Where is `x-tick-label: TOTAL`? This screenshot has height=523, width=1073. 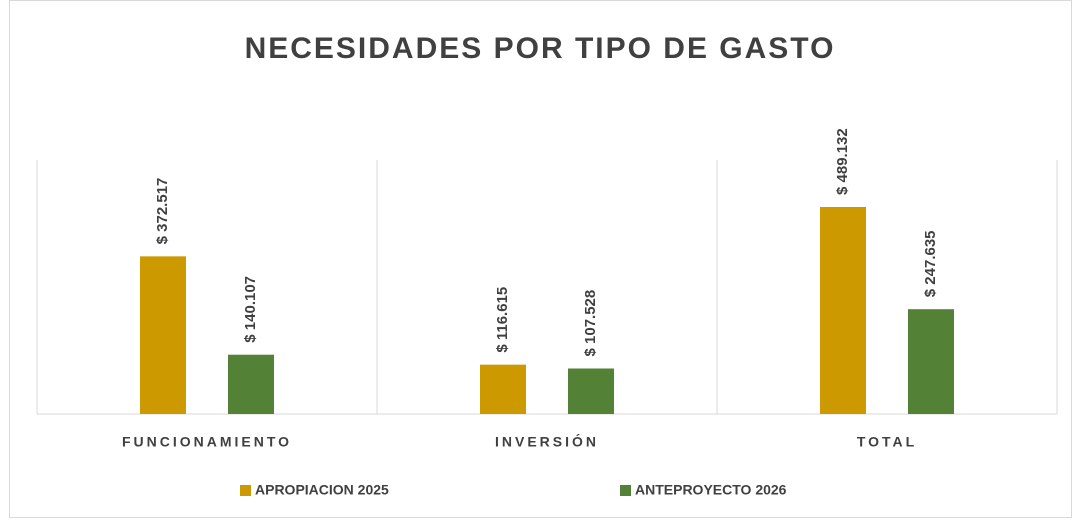 x-tick-label: TOTAL is located at coordinates (887, 442).